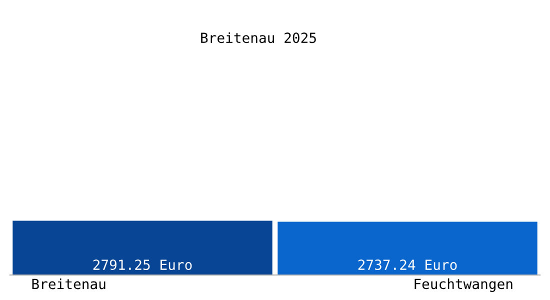 Image resolution: width=550 pixels, height=300 pixels. What do you see at coordinates (69, 284) in the screenshot?
I see `x-tick-label: Breitenau` at bounding box center [69, 284].